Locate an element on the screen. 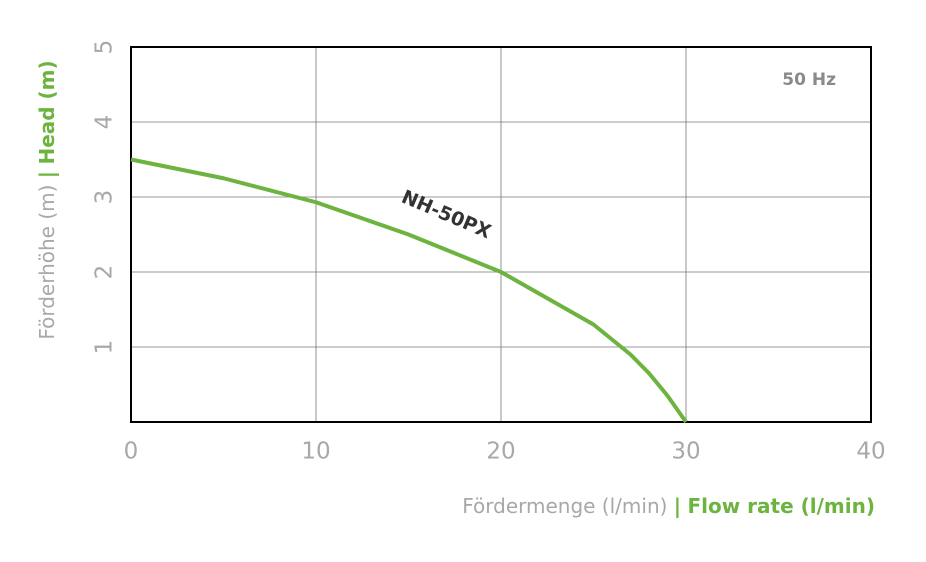  x-tick-label: 30 is located at coordinates (685, 452).